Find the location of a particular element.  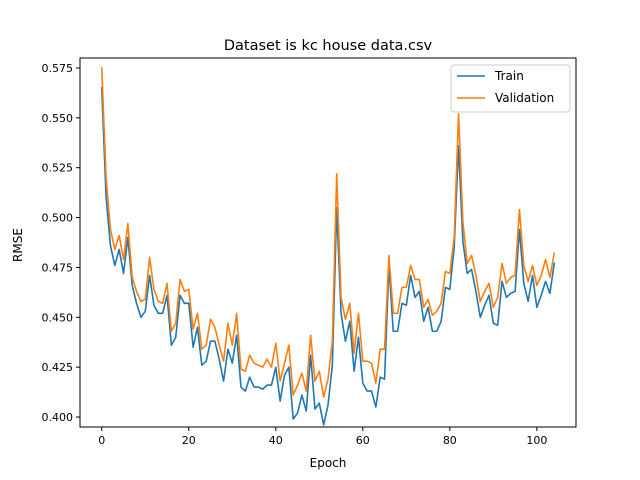

y-tick-label: 0.475 is located at coordinates (58, 267).